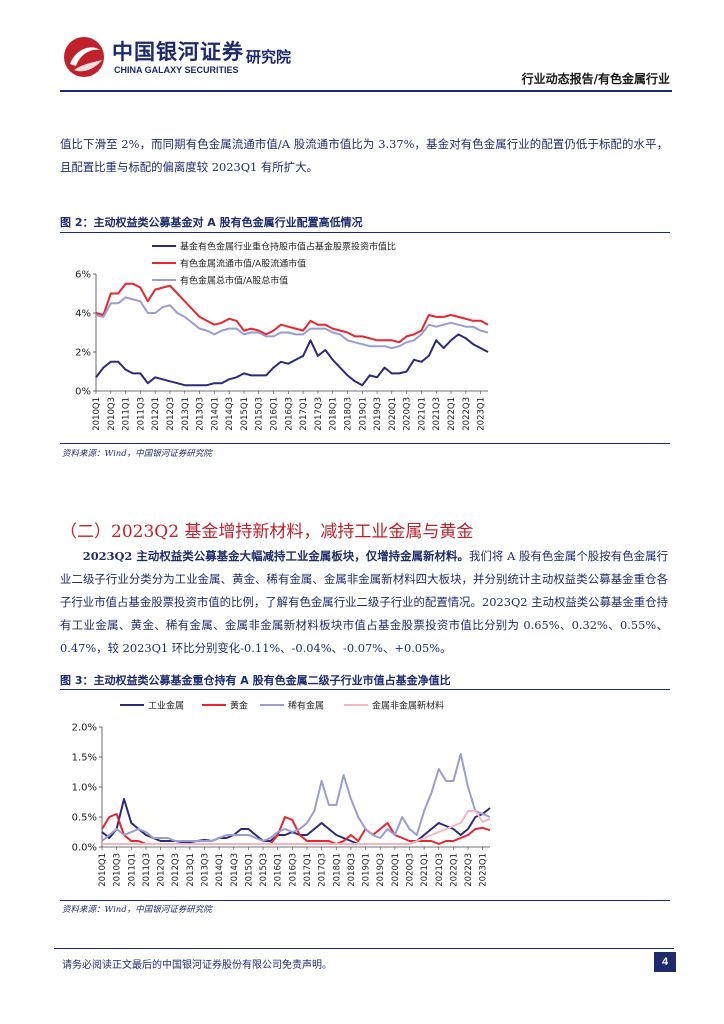 The height and width of the screenshot is (1024, 724). Describe the element at coordinates (162, 870) in the screenshot. I see `fig3-x-tick-label: 2012Q1` at that location.